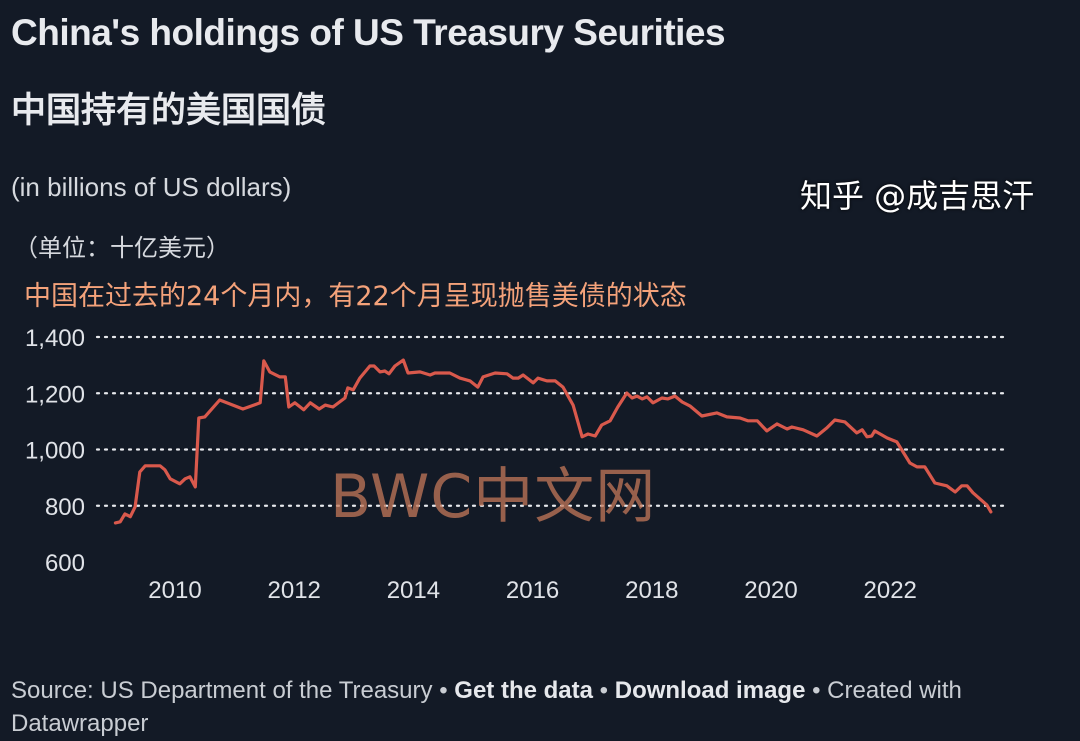 The image size is (1080, 741). I want to click on watermark-zhihu: 知乎 @成吉思汗, so click(917, 196).